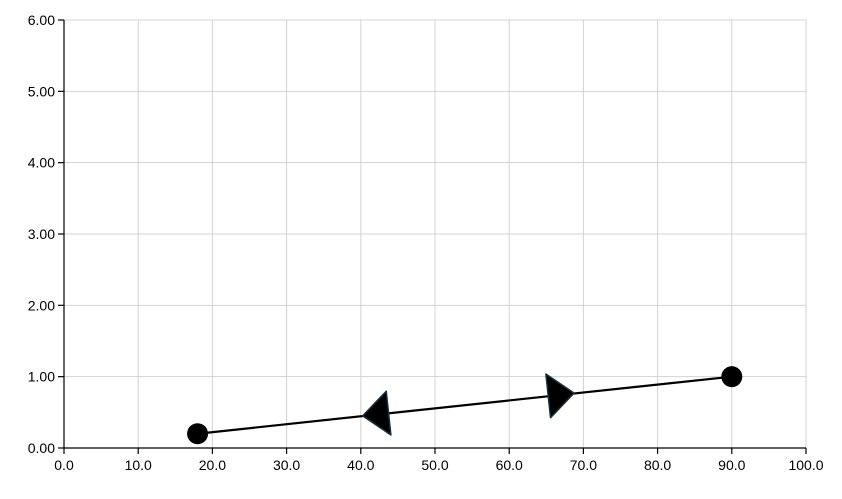 This screenshot has width=842, height=499. Describe the element at coordinates (360, 465) in the screenshot. I see `x-tick-label: 40.0` at that location.